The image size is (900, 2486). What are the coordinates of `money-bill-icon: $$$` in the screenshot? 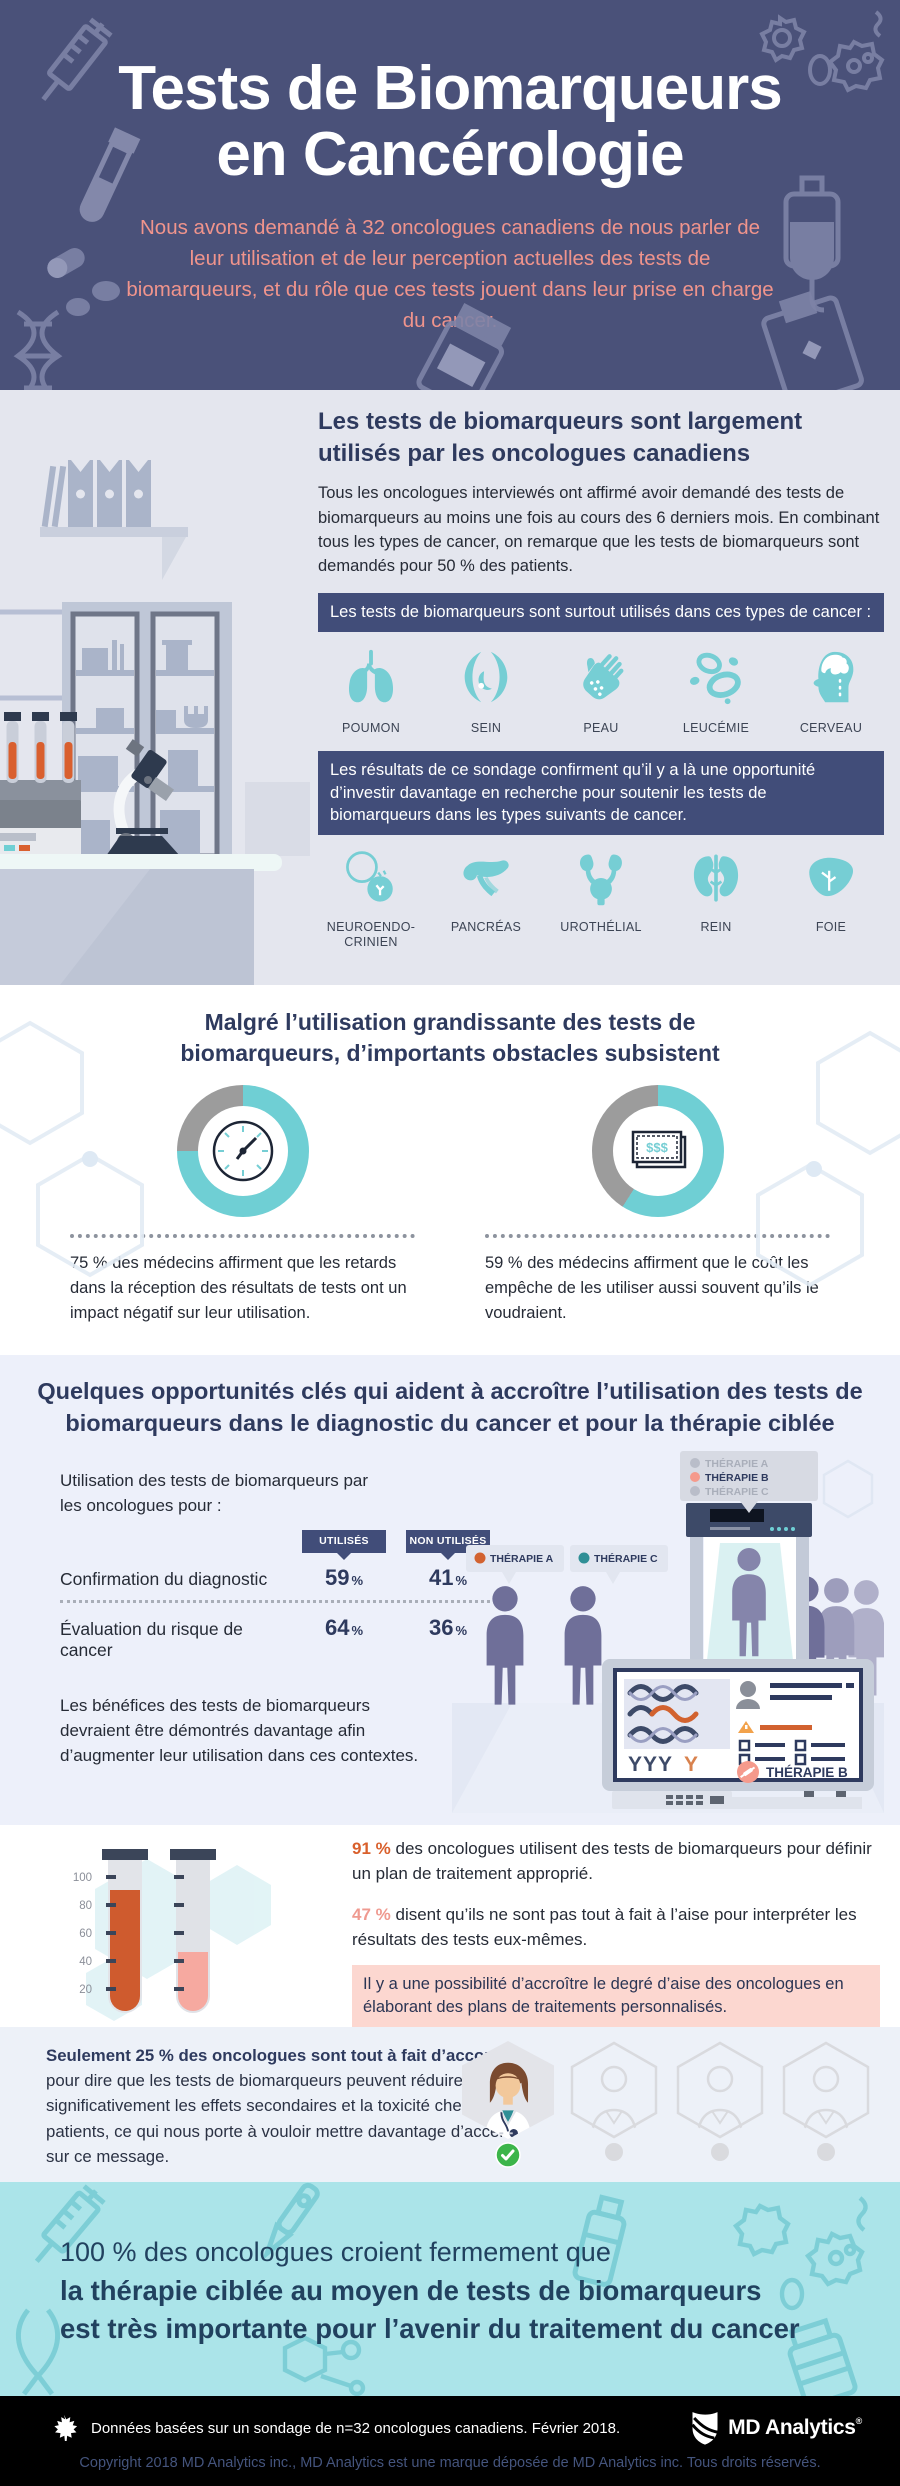 It's located at (658, 1149).